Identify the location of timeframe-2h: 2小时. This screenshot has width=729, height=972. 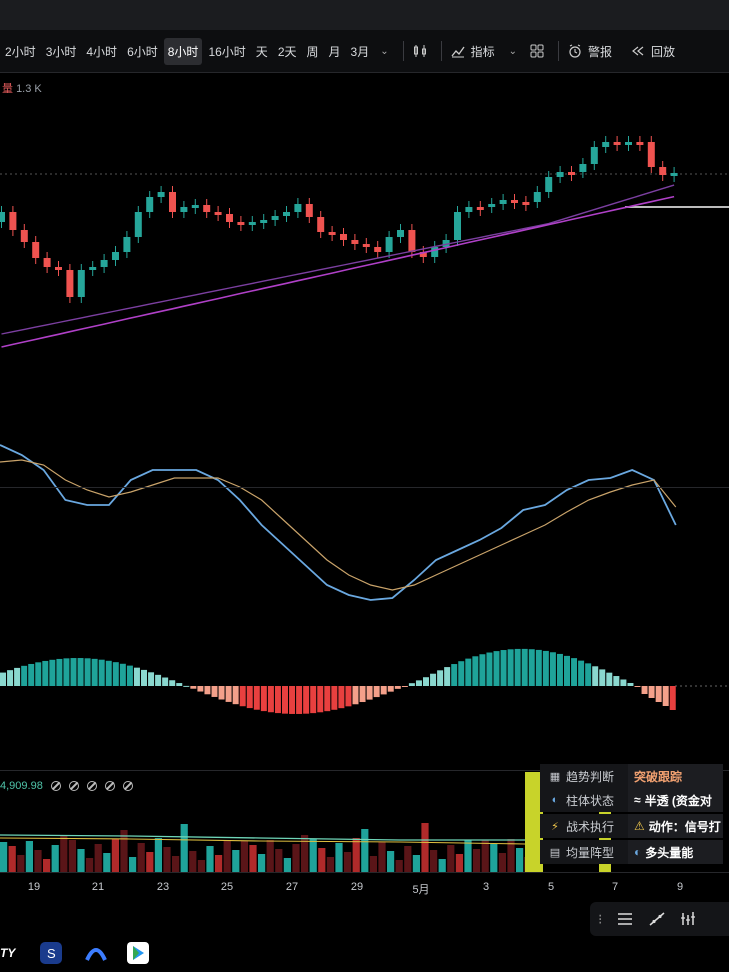
(20, 51).